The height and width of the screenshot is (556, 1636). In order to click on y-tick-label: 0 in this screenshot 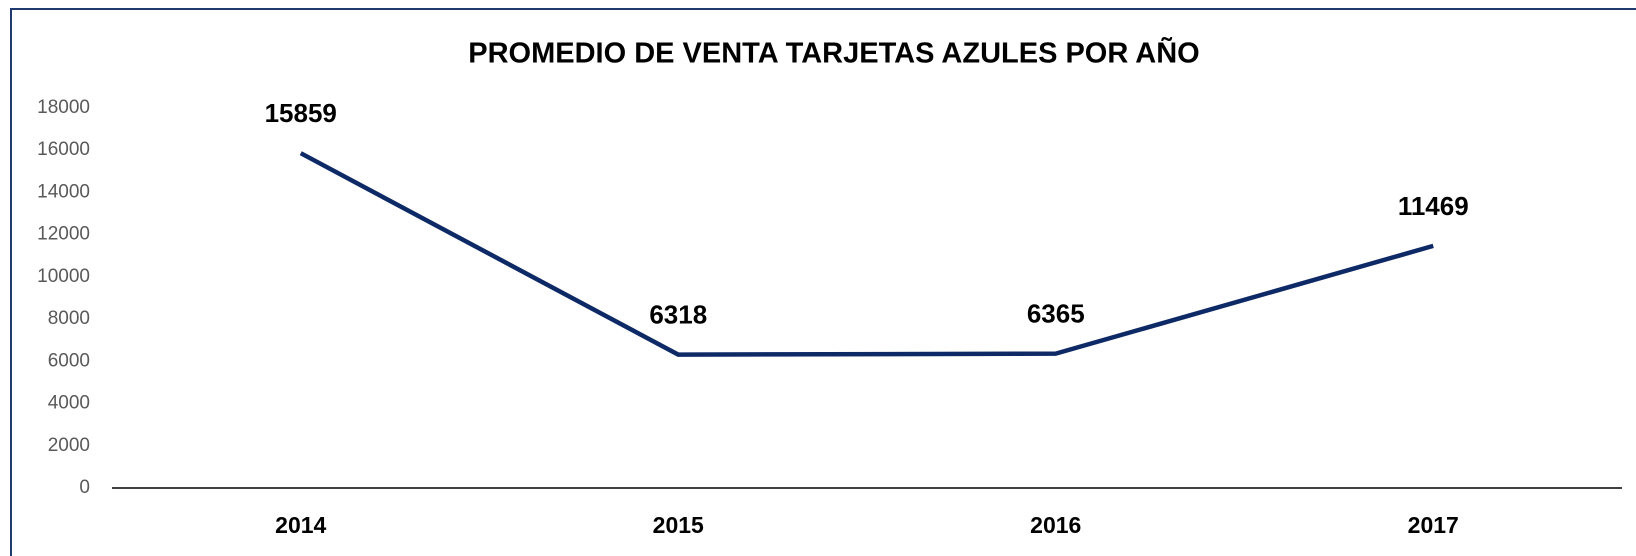, I will do `click(84, 487)`.